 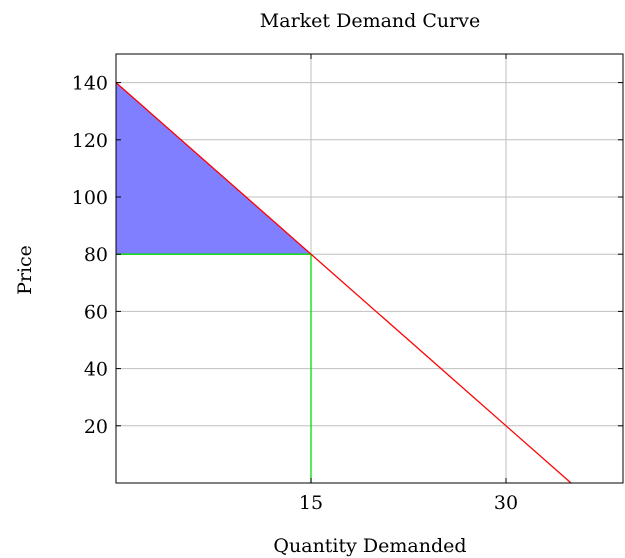 I want to click on y-tick-label: 20, so click(x=96, y=427).